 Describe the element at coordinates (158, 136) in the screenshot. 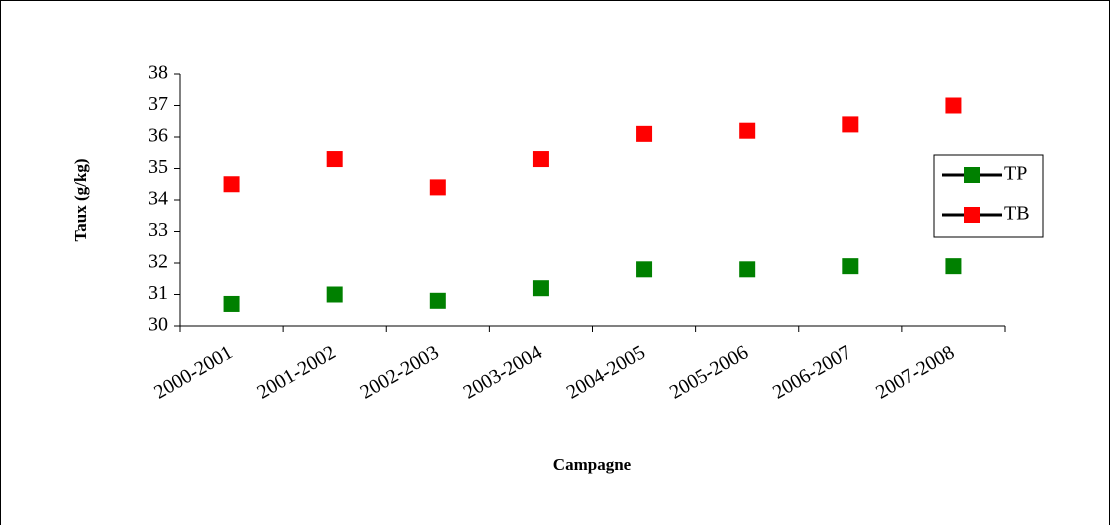

I see `y-tick-label: 36` at that location.